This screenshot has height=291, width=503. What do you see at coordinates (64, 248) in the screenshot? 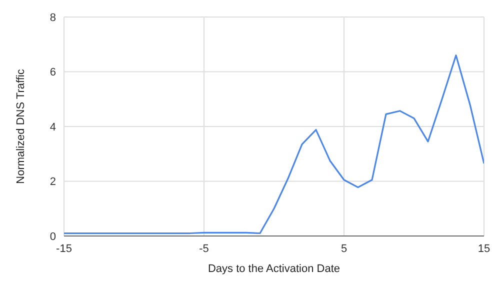
I see `x-tick-label: -15` at bounding box center [64, 248].